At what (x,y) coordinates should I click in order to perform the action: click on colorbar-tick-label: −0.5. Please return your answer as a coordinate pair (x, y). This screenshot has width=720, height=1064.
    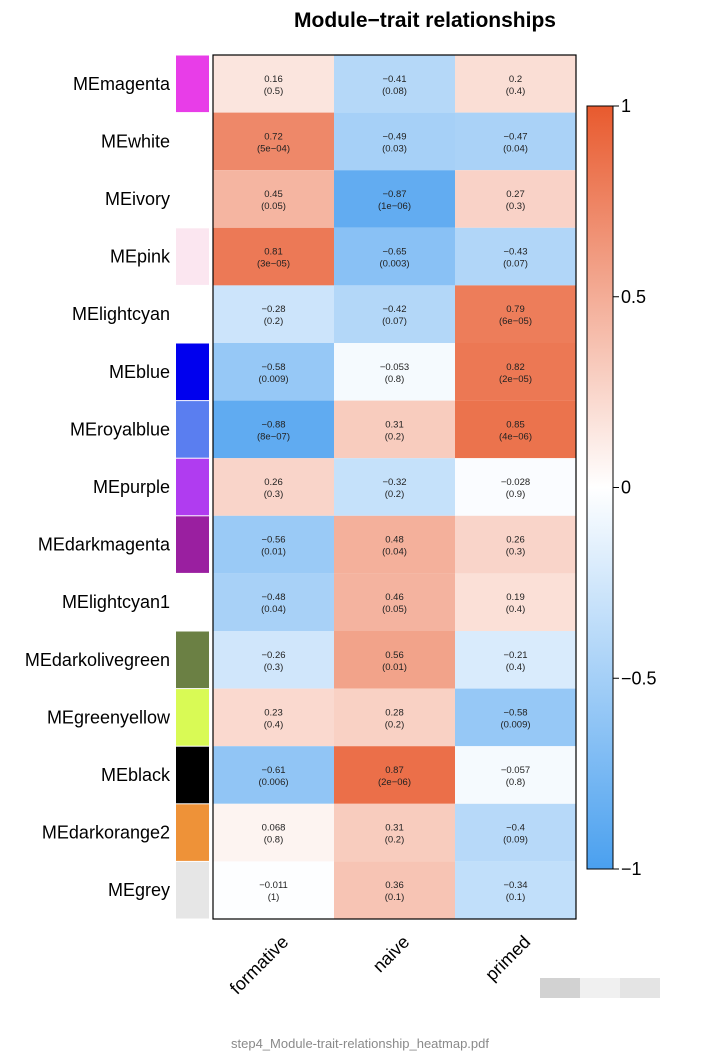
    Looking at the image, I should click on (639, 678).